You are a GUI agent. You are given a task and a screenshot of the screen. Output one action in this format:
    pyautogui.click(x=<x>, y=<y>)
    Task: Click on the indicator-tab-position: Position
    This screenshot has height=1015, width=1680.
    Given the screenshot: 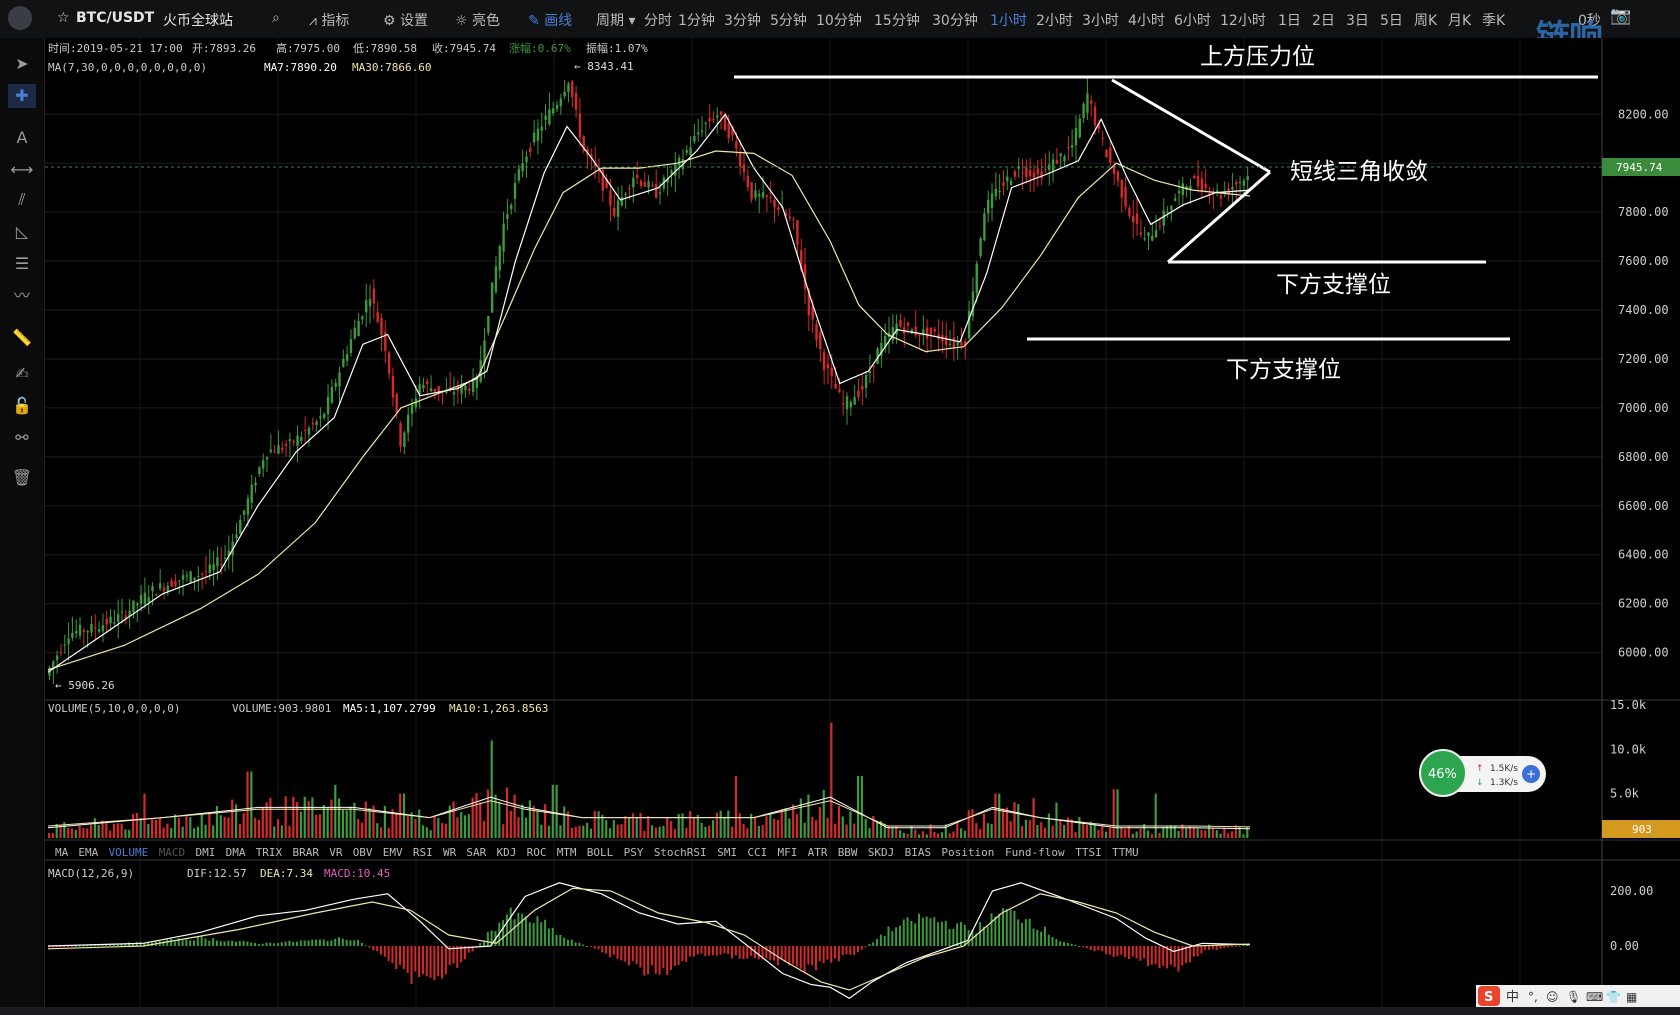 What is the action you would take?
    pyautogui.click(x=967, y=852)
    